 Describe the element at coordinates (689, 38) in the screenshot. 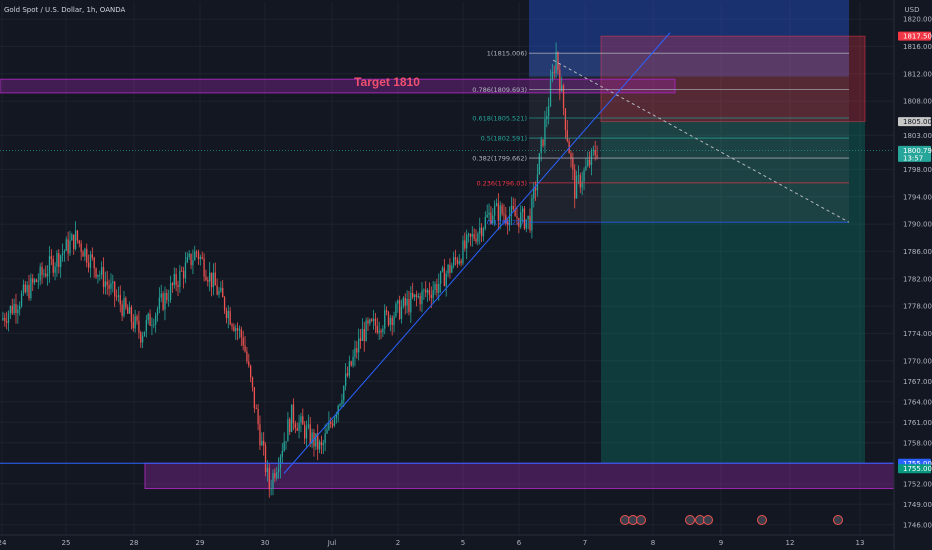

I see `blue-upper-box` at that location.